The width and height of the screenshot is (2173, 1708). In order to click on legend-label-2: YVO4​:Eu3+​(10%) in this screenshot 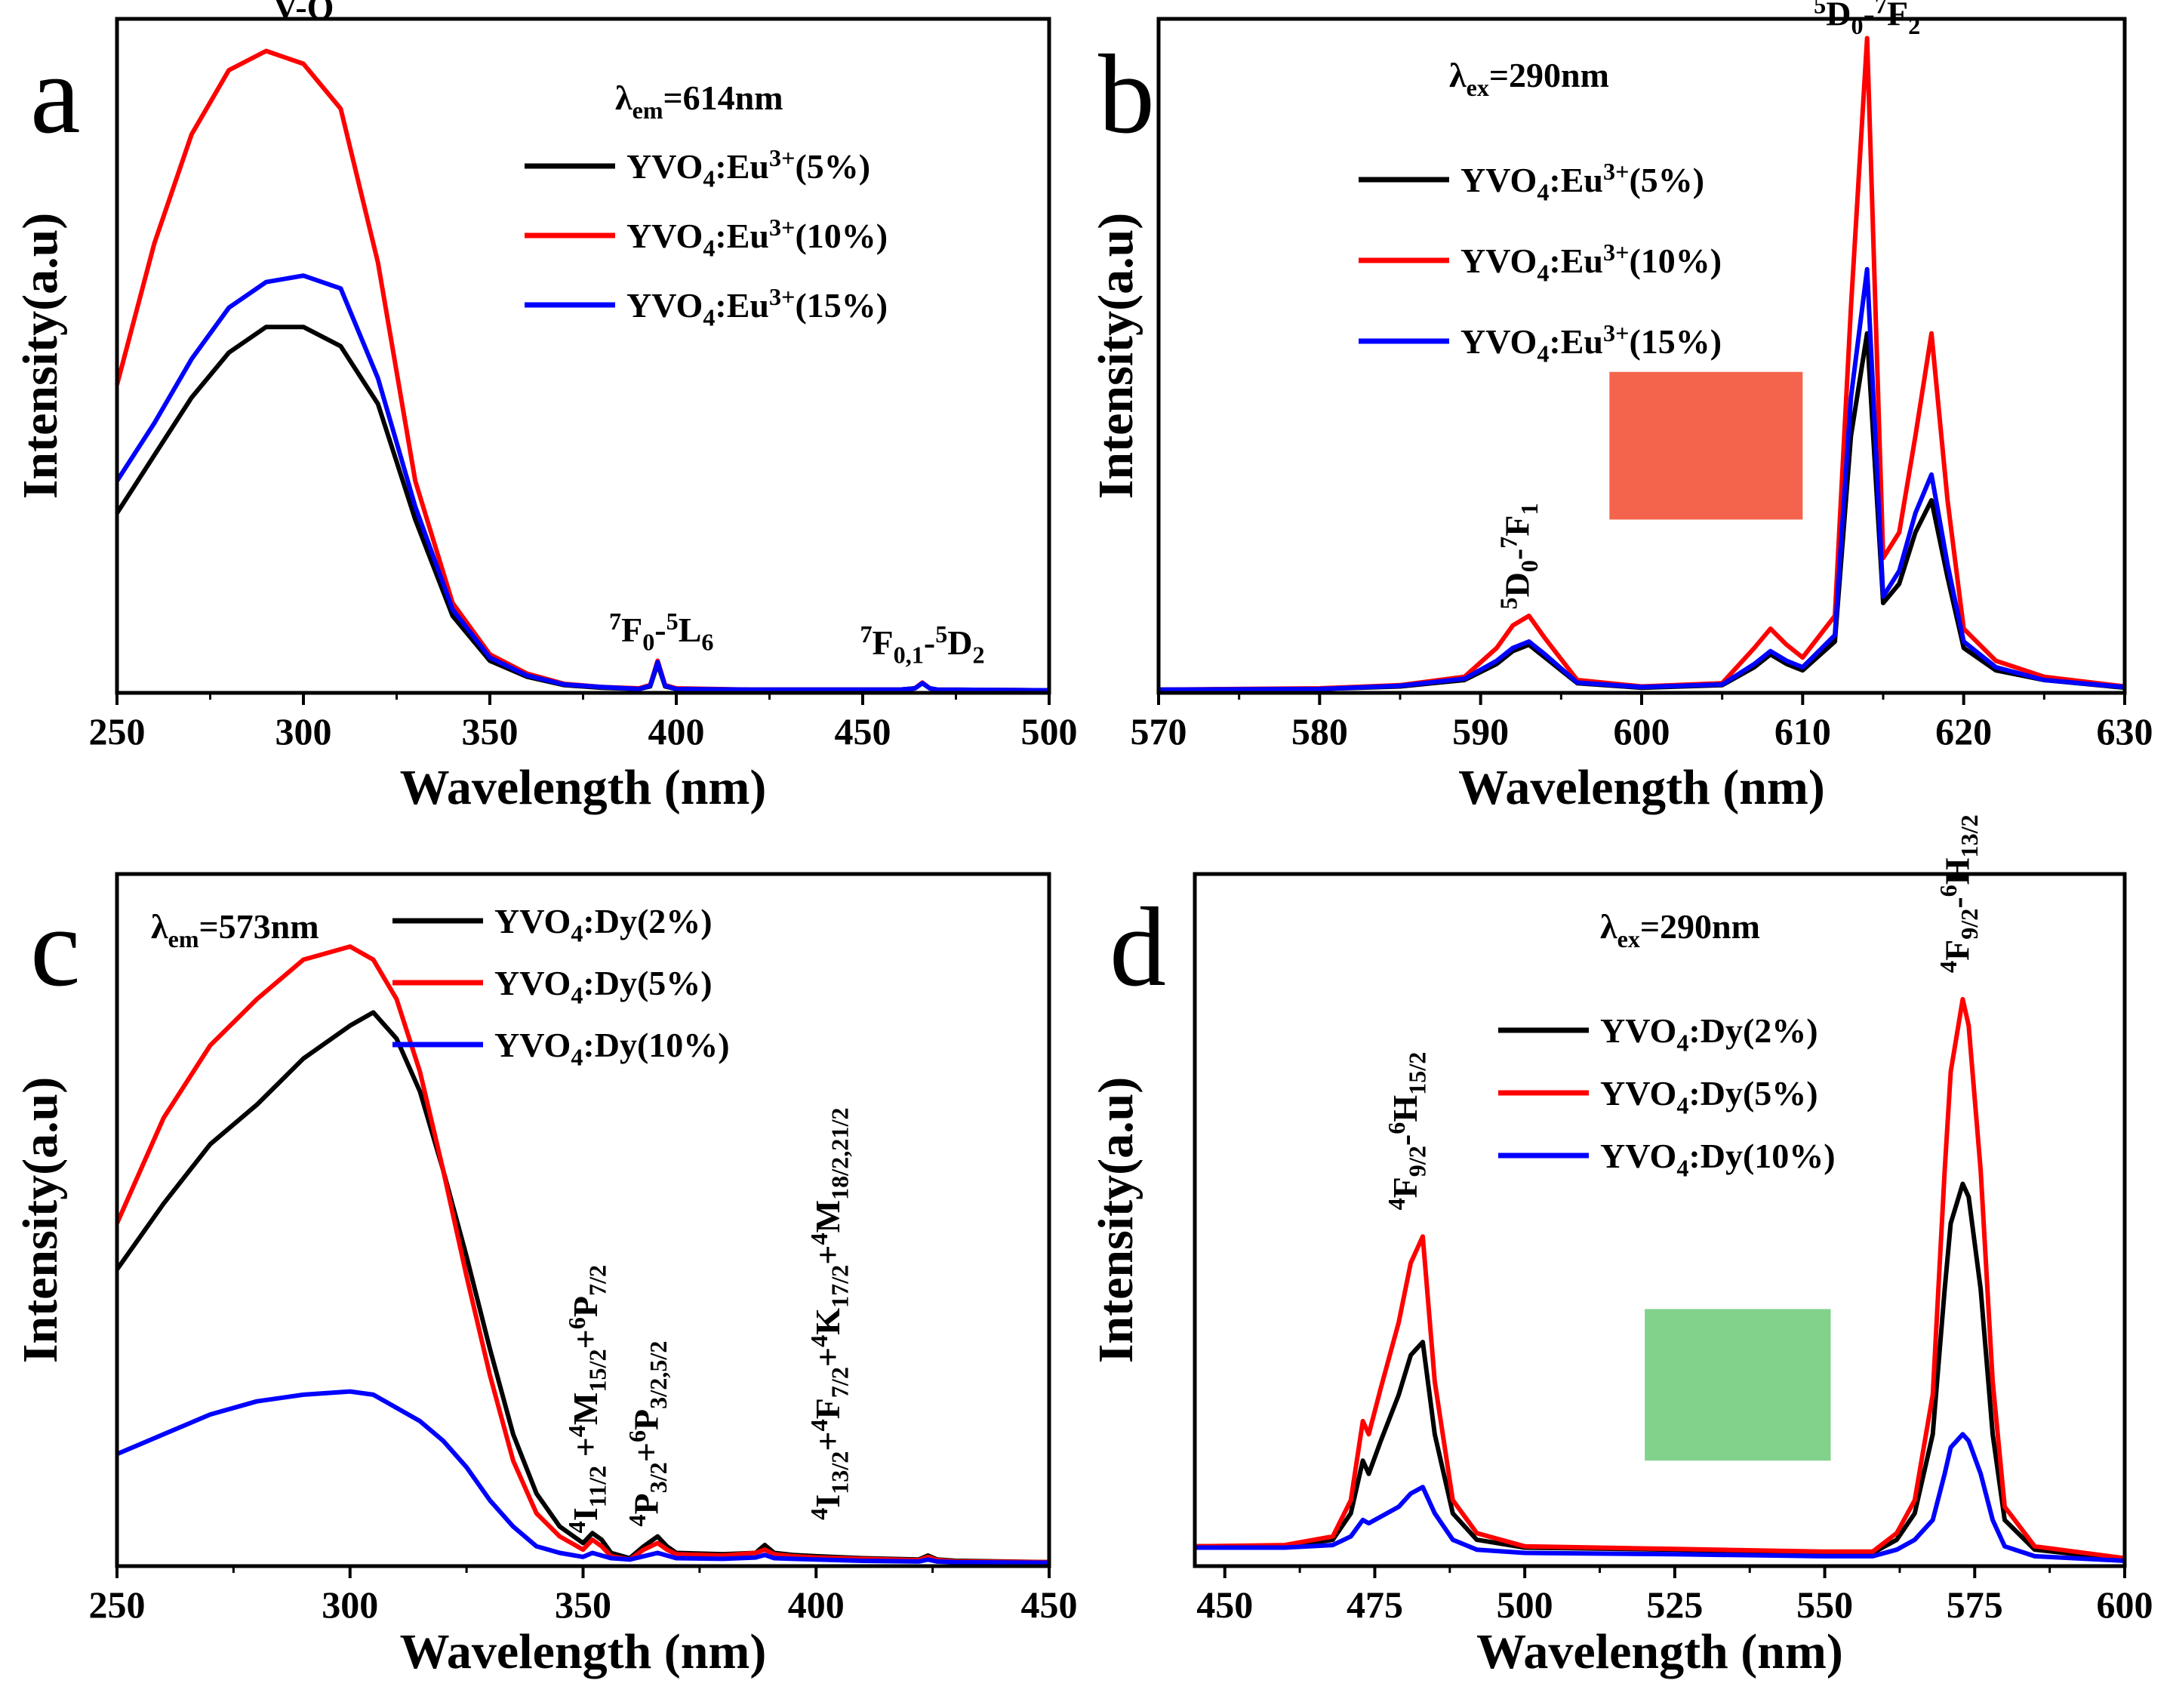, I will do `click(1591, 263)`.